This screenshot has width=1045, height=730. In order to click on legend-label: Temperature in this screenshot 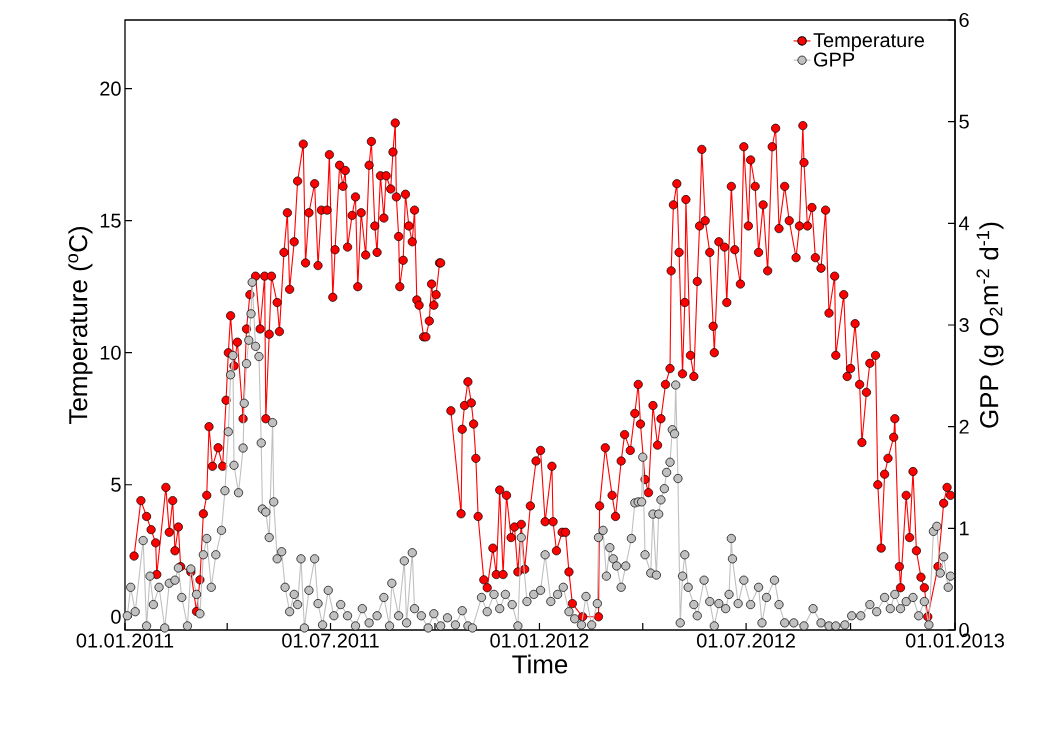, I will do `click(869, 42)`.